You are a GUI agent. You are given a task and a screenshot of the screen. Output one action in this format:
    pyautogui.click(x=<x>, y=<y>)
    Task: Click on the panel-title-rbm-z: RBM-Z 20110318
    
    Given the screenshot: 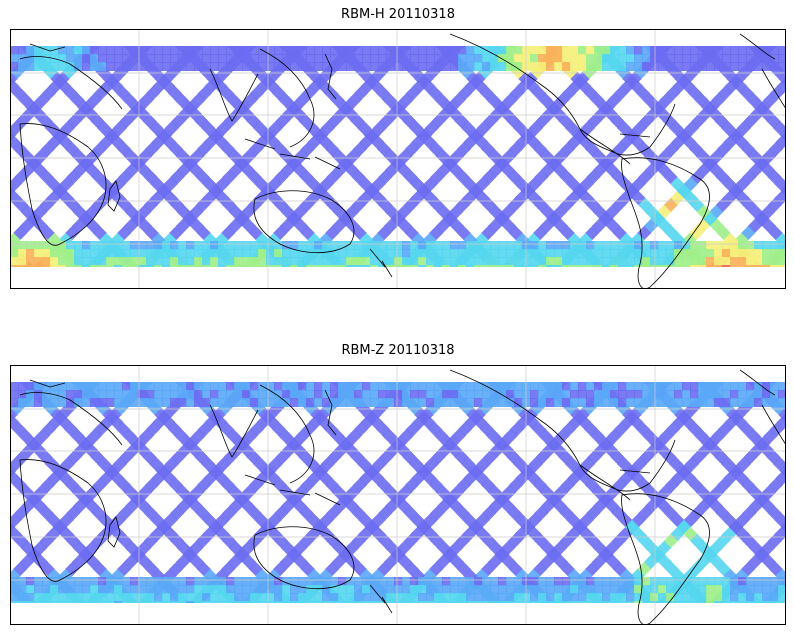 What is the action you would take?
    pyautogui.click(x=398, y=350)
    